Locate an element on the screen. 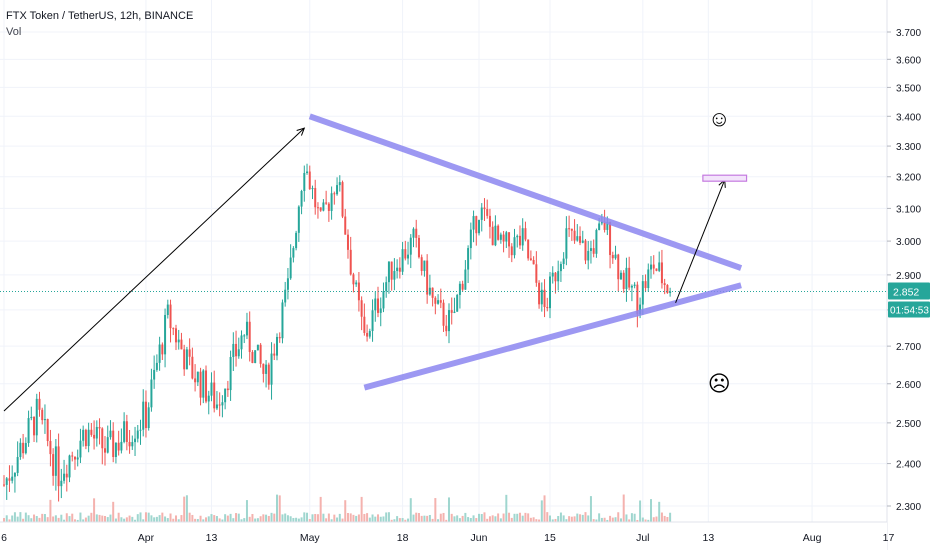 The image size is (932, 550). y-tick-label: 2.900 is located at coordinates (908, 276).